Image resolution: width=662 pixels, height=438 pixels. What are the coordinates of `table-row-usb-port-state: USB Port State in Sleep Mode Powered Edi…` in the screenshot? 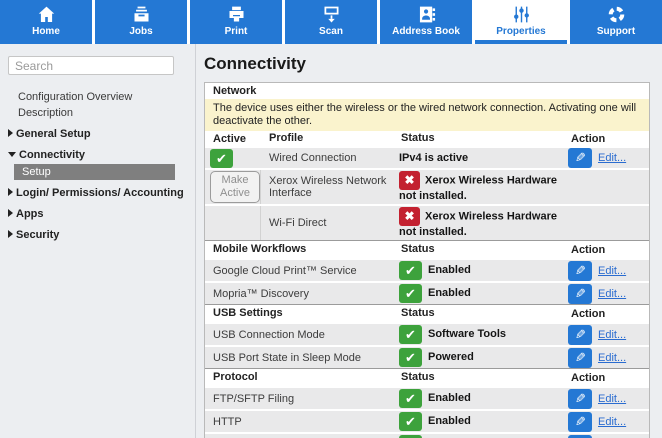 It's located at (427, 356).